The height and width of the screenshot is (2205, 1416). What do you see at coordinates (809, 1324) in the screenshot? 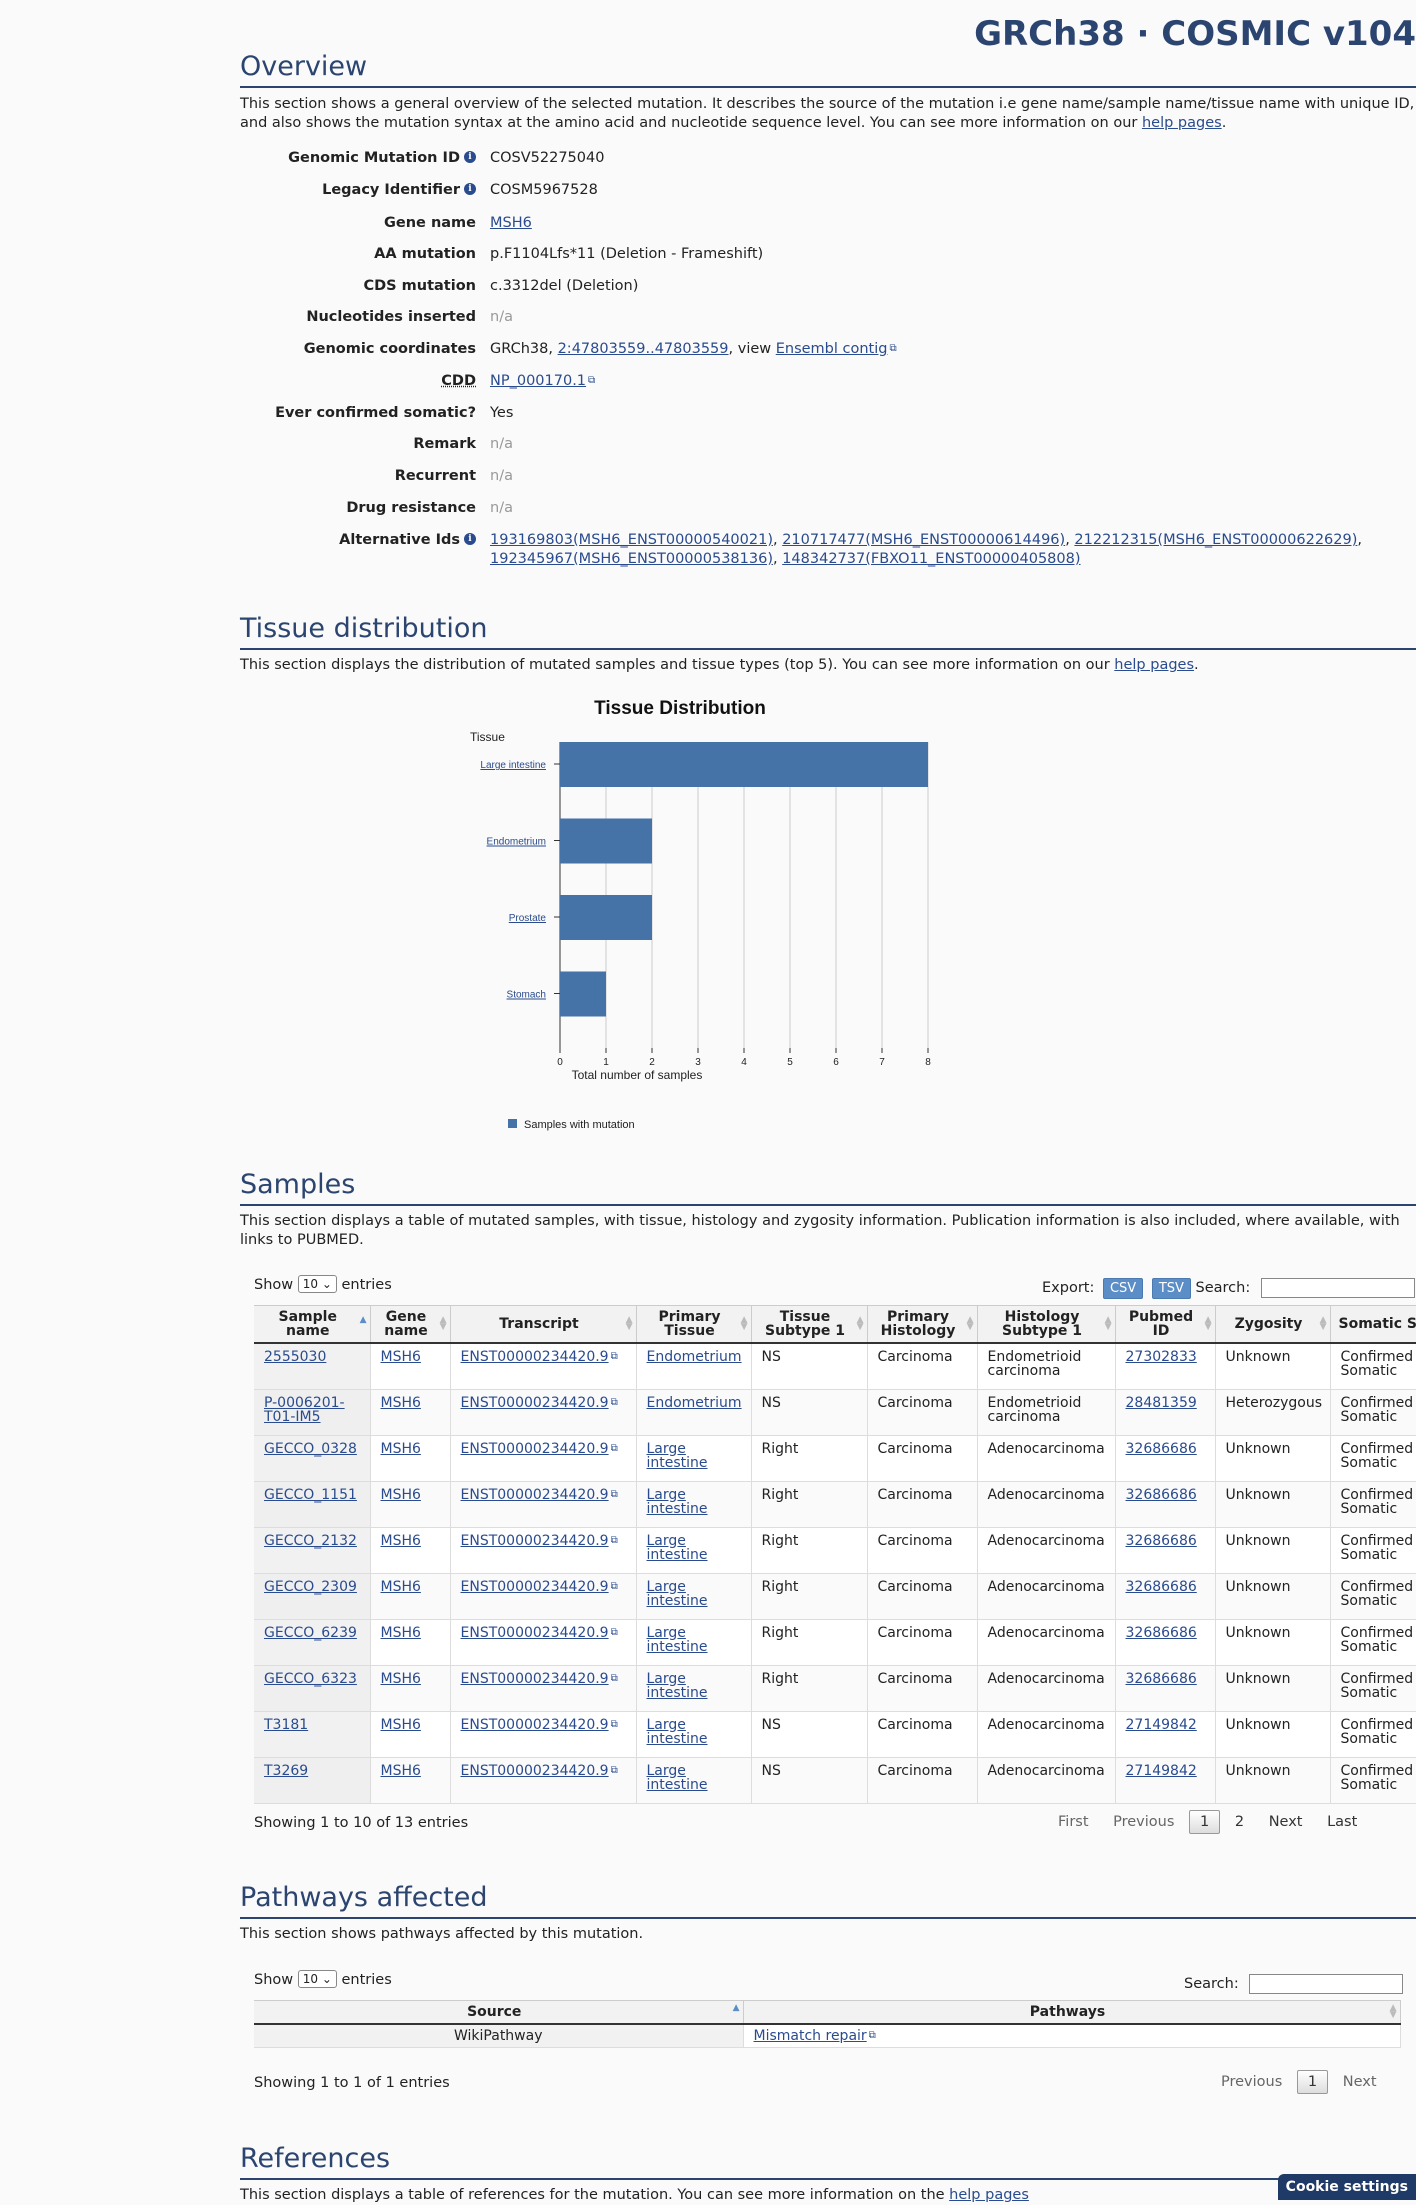
I see `column-header: Tissue Subtype 1 ▲ ▼` at bounding box center [809, 1324].